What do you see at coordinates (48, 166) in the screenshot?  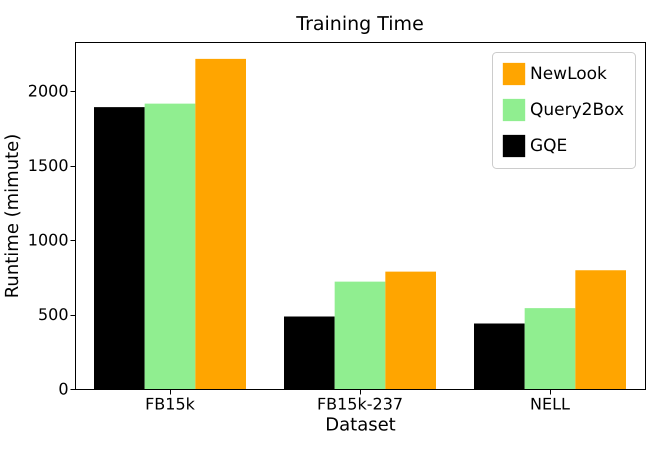 I see `y-tick-label: 1500` at bounding box center [48, 166].